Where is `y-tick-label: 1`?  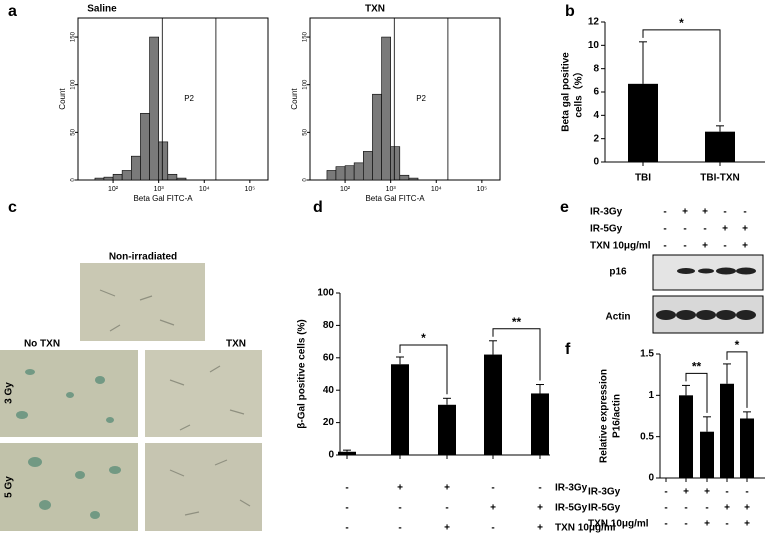
y-tick-label: 1 is located at coordinates (651, 395).